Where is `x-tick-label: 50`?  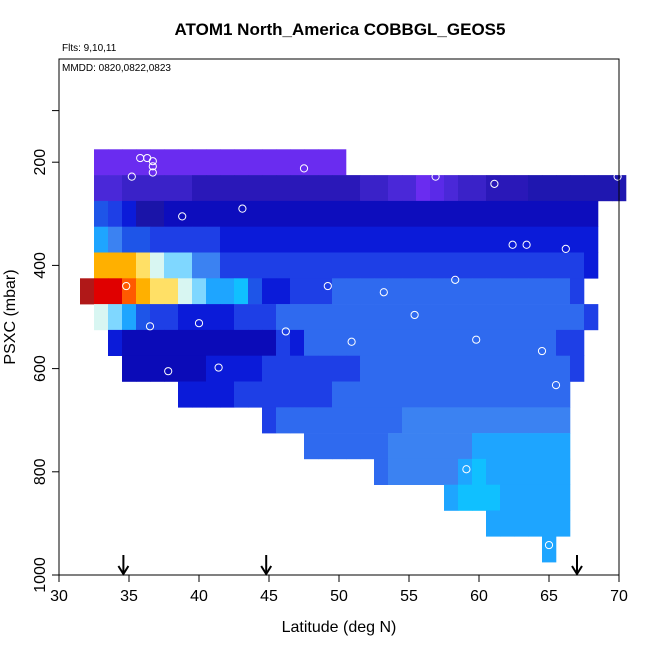 x-tick-label: 50 is located at coordinates (339, 596).